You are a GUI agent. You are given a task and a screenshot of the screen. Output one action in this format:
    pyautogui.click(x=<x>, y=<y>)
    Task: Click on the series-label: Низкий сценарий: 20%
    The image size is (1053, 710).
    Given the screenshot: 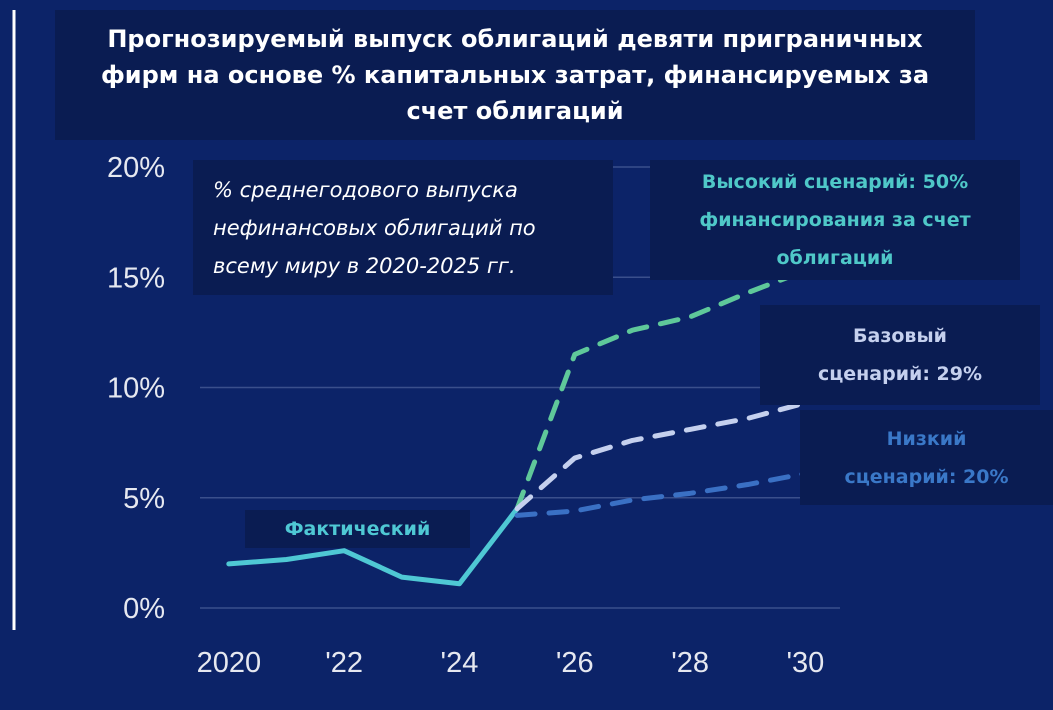 What is the action you would take?
    pyautogui.click(x=926, y=457)
    